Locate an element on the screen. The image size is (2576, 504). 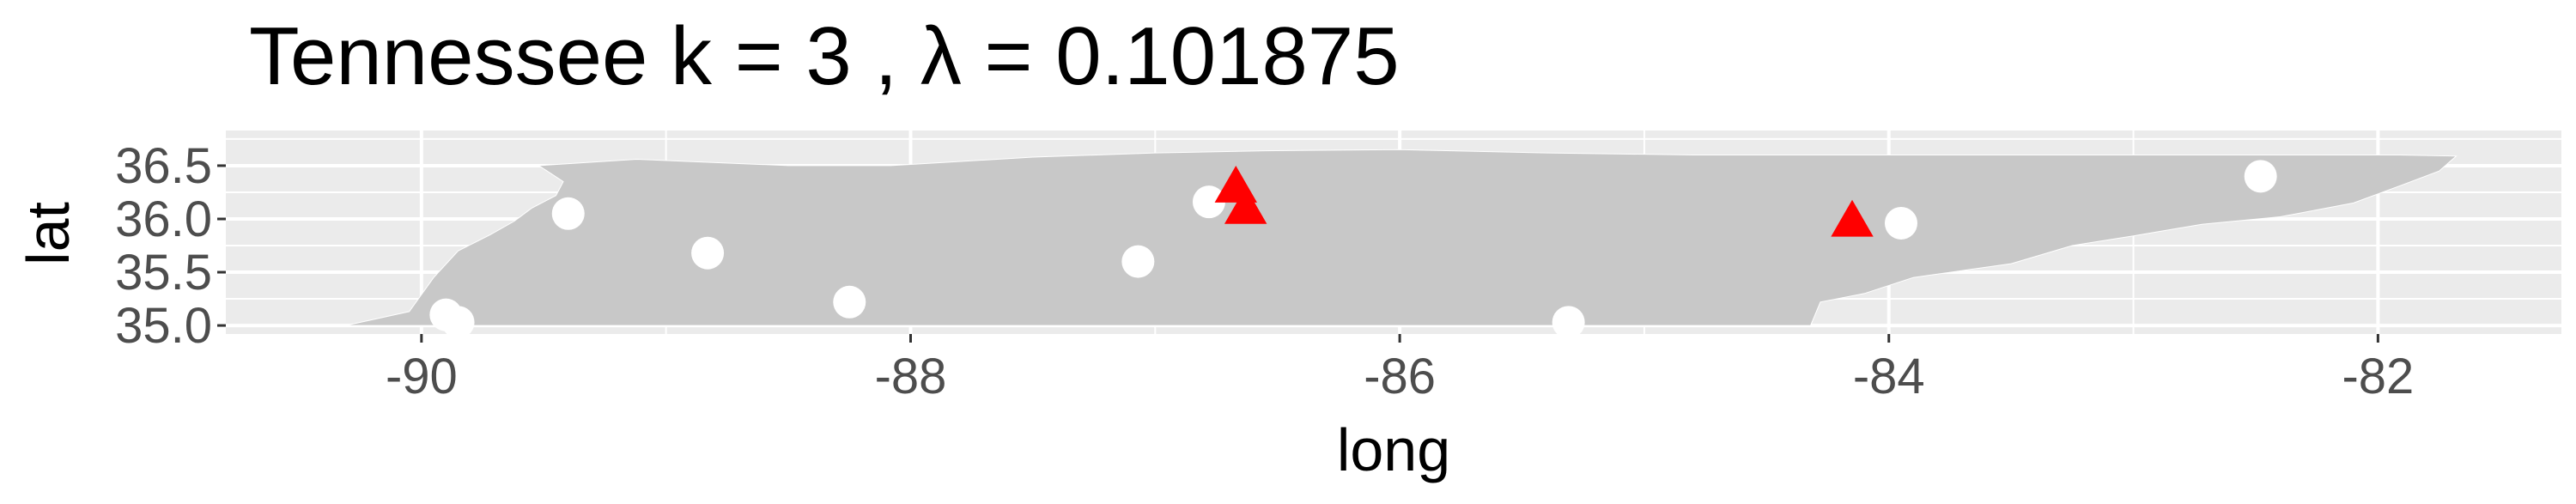
x-axis-ticks: -90 -88 -86 -84 -82 is located at coordinates (1400, 369).